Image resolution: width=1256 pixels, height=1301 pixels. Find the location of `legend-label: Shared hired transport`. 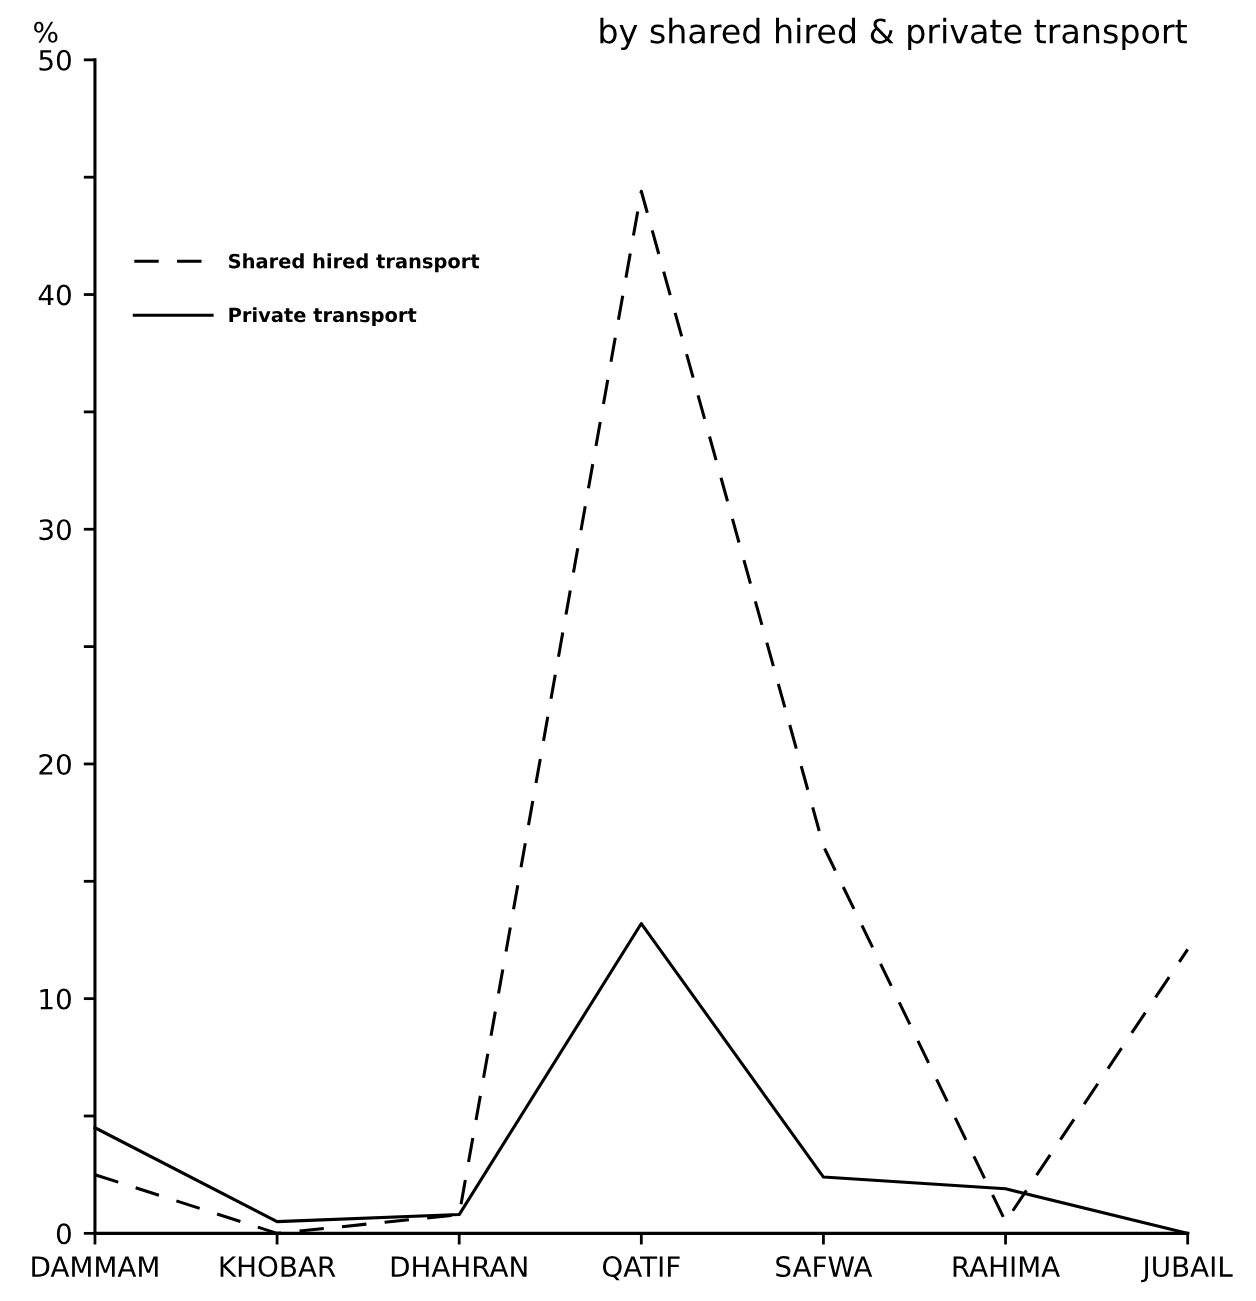

legend-label: Shared hired transport is located at coordinates (354, 263).